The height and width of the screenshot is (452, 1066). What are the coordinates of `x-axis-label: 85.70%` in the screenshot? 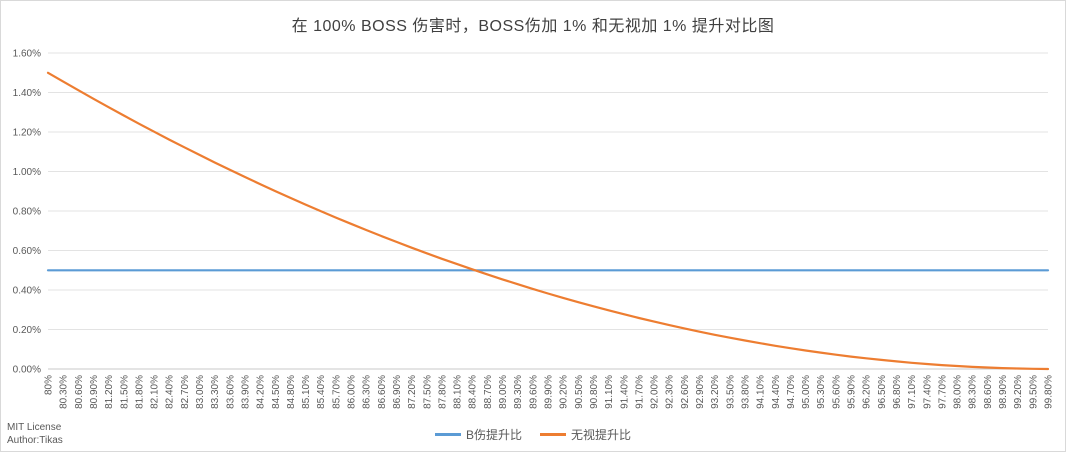 It's located at (336, 392).